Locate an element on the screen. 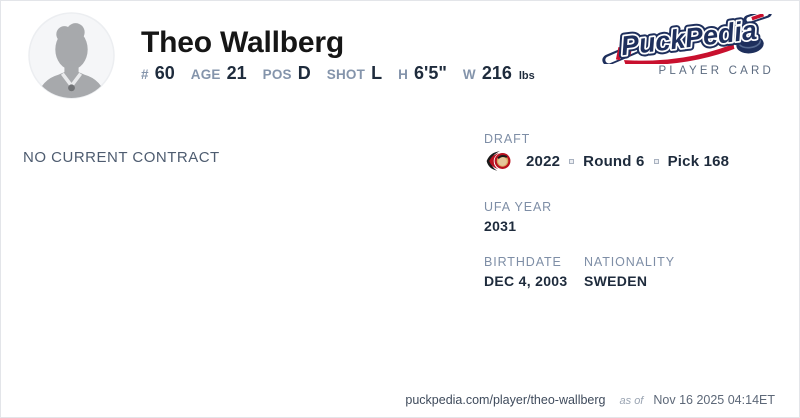 Image resolution: width=800 pixels, height=418 pixels. stat-value: D is located at coordinates (304, 73).